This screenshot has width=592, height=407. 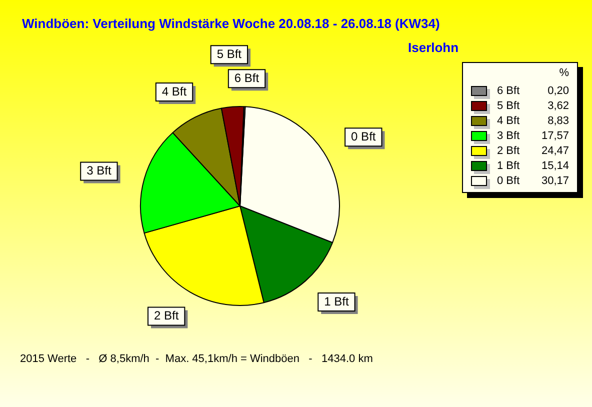 I want to click on slice-label: 2 Bft, so click(x=167, y=315).